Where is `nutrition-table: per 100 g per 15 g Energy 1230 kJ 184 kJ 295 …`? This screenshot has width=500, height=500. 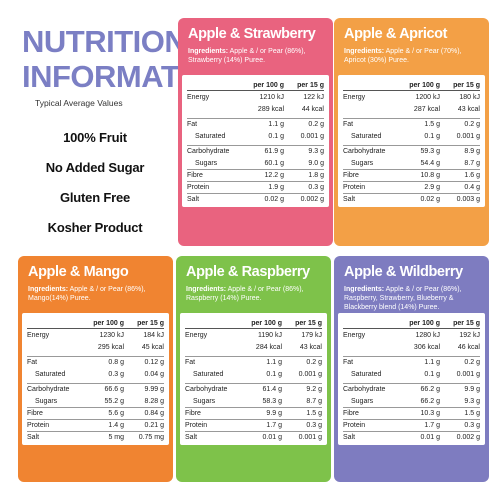 nutrition-table: per 100 g per 15 g Energy 1230 kJ 184 kJ 295 … is located at coordinates (95, 379).